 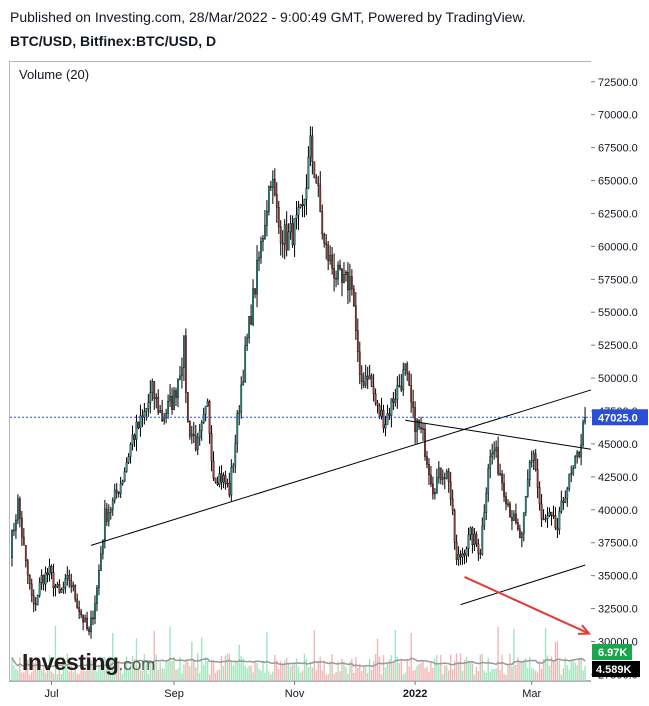 What do you see at coordinates (415, 694) in the screenshot?
I see `x-tick-label: 2022` at bounding box center [415, 694].